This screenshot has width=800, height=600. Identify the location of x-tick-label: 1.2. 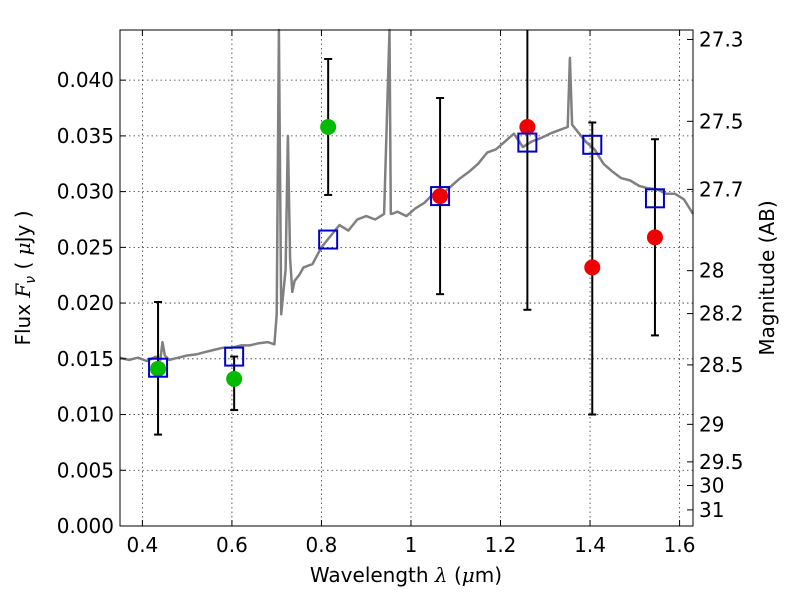
(501, 545).